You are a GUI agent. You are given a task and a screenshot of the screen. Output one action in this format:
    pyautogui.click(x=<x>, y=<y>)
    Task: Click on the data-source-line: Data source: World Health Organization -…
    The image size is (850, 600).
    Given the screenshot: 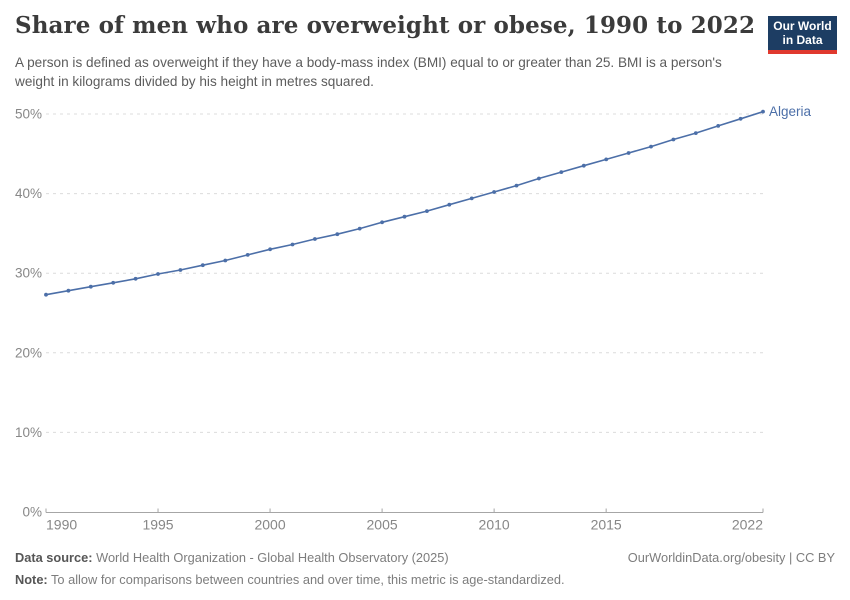 What is the action you would take?
    pyautogui.click(x=425, y=558)
    